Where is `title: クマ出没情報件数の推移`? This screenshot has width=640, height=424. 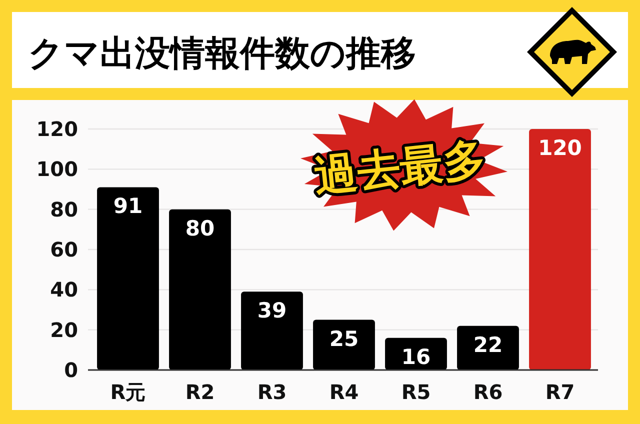 title: クマ出没情報件数の推移 is located at coordinates (222, 54).